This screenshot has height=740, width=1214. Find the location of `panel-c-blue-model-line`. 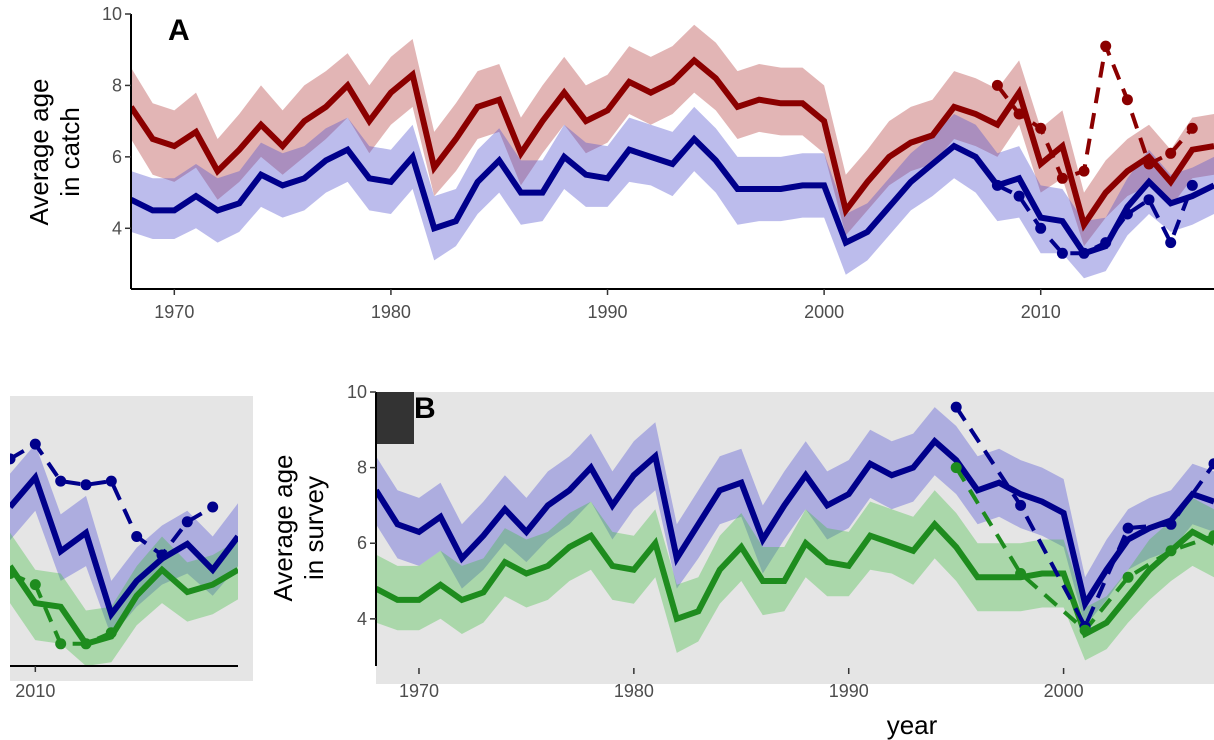

panel-c-blue-model-line is located at coordinates (124, 546).